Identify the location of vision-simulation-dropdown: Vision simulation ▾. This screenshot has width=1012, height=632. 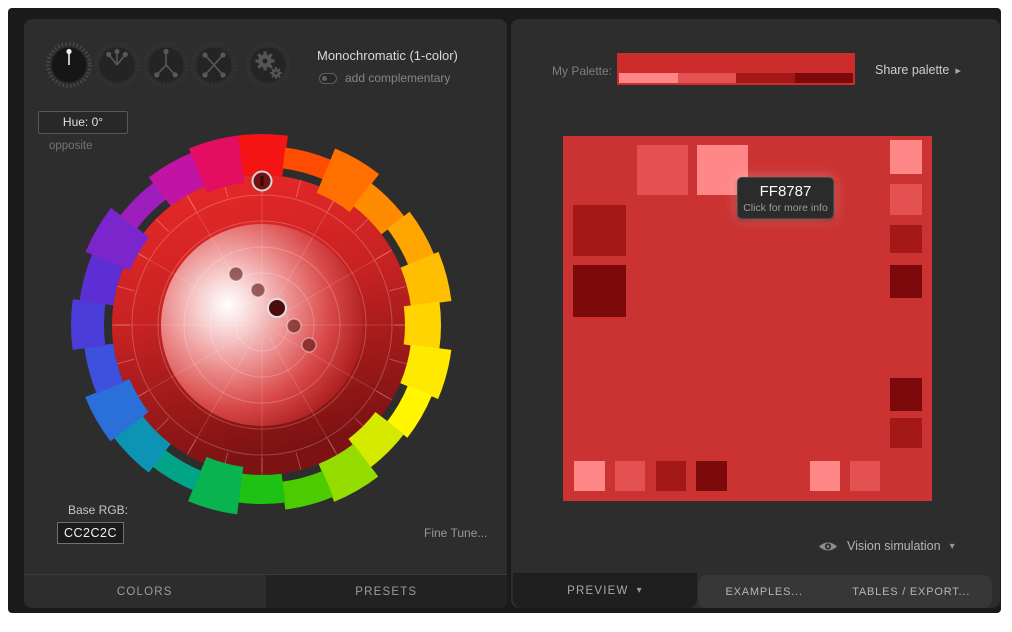
(886, 546).